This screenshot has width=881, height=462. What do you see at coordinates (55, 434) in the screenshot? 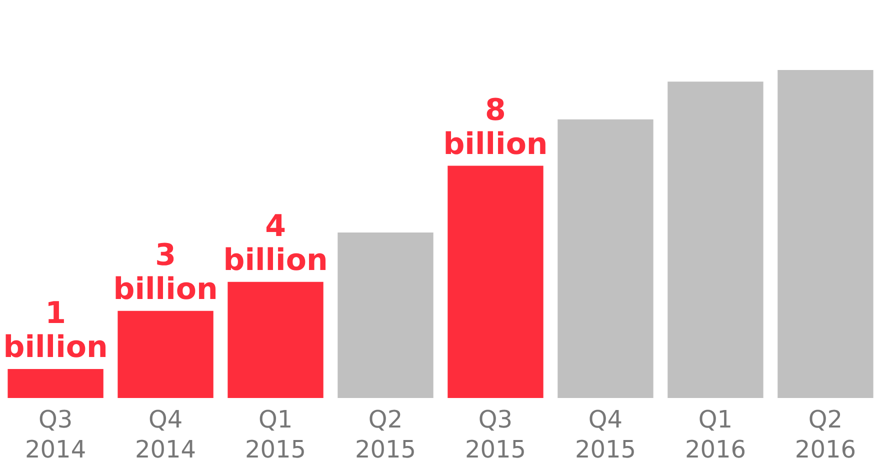
I see `x-tick-label: Q3 2014` at bounding box center [55, 434].